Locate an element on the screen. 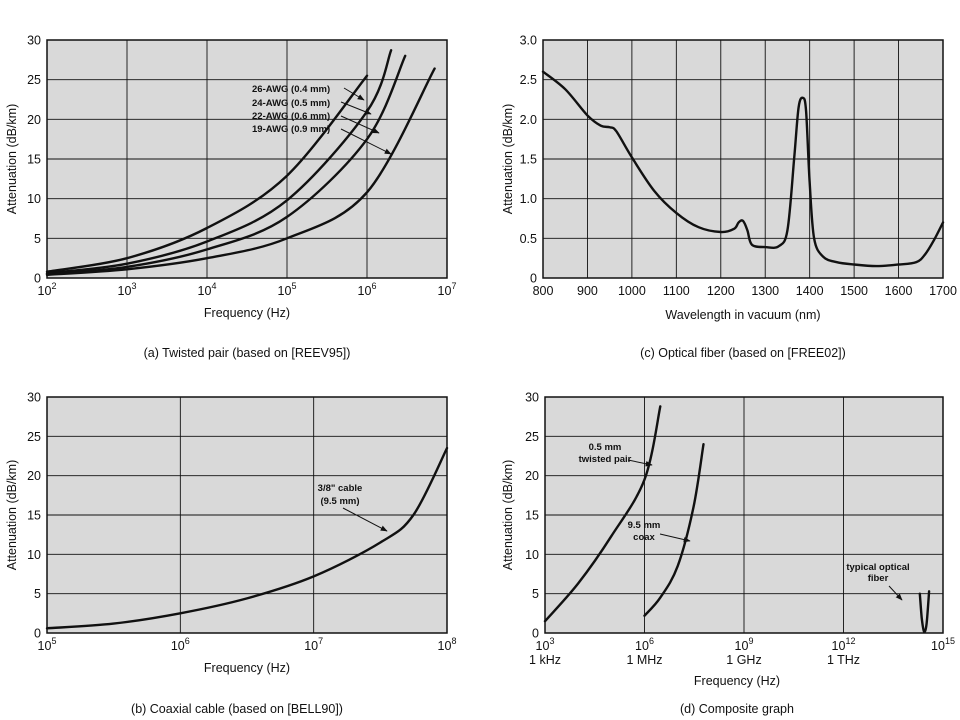 This screenshot has height=720, width=960. panel-b-curves is located at coordinates (247, 538).